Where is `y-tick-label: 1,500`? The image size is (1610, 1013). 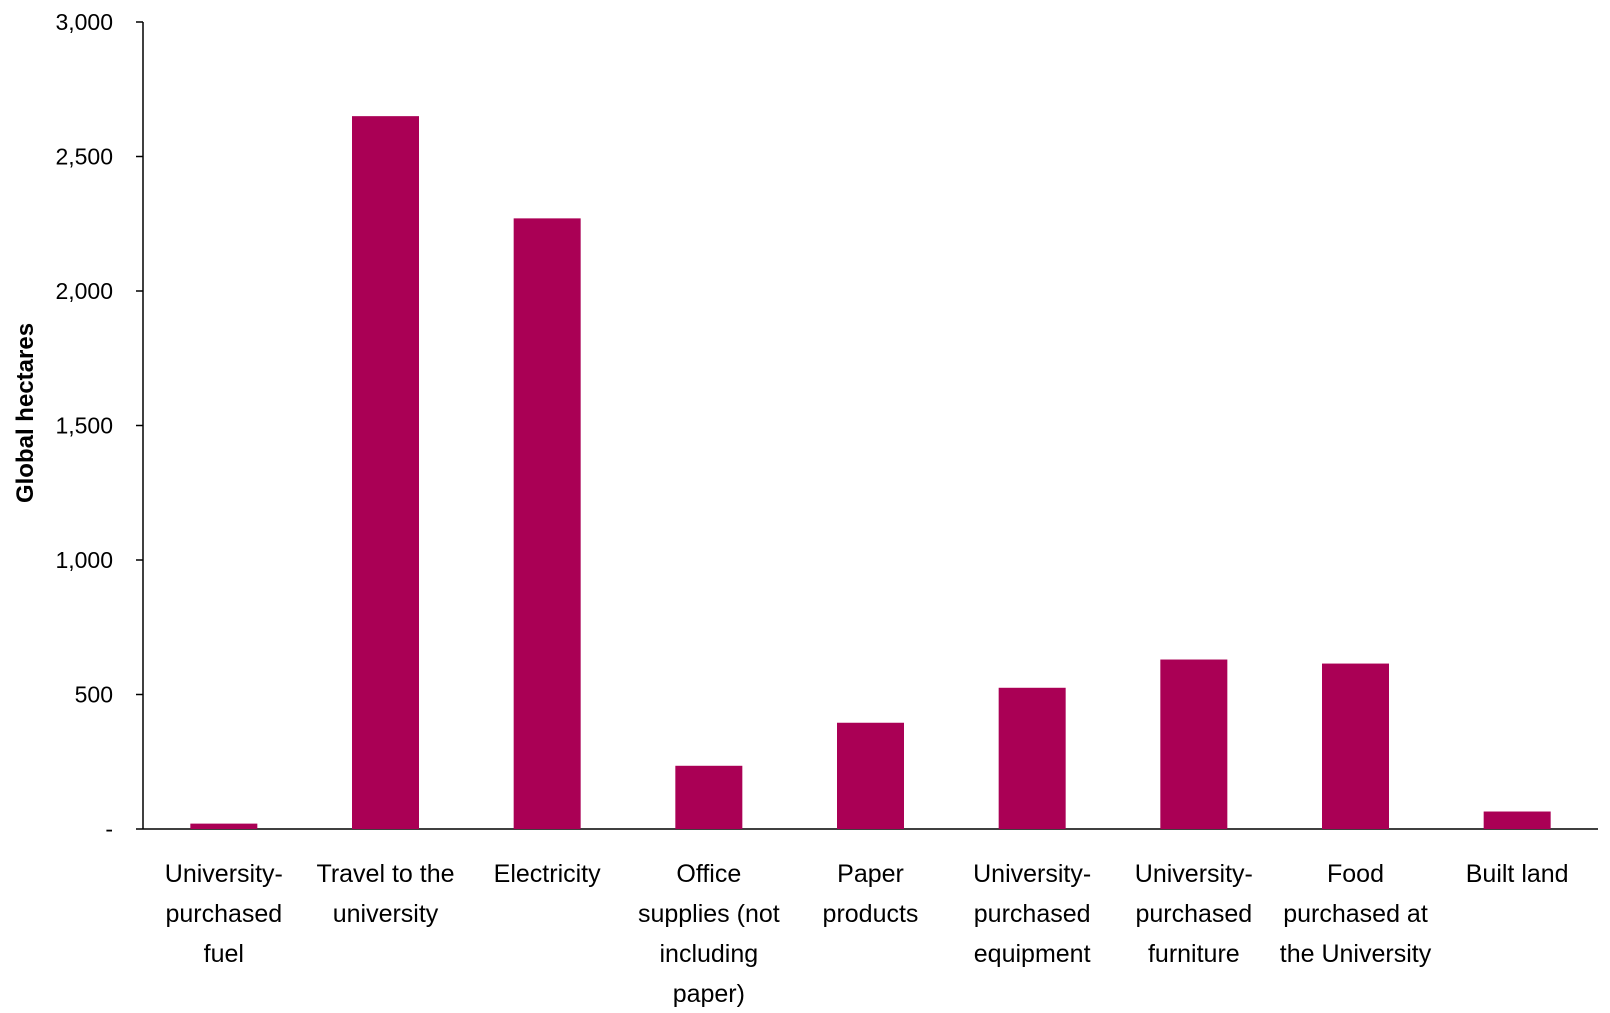
y-tick-label: 1,500 is located at coordinates (84, 426).